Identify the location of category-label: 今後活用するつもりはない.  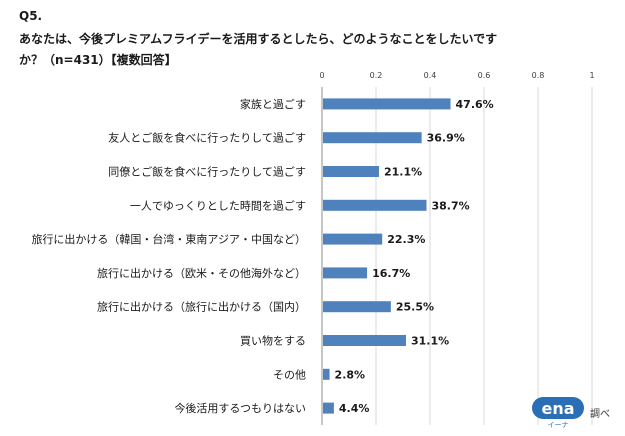
(240, 408).